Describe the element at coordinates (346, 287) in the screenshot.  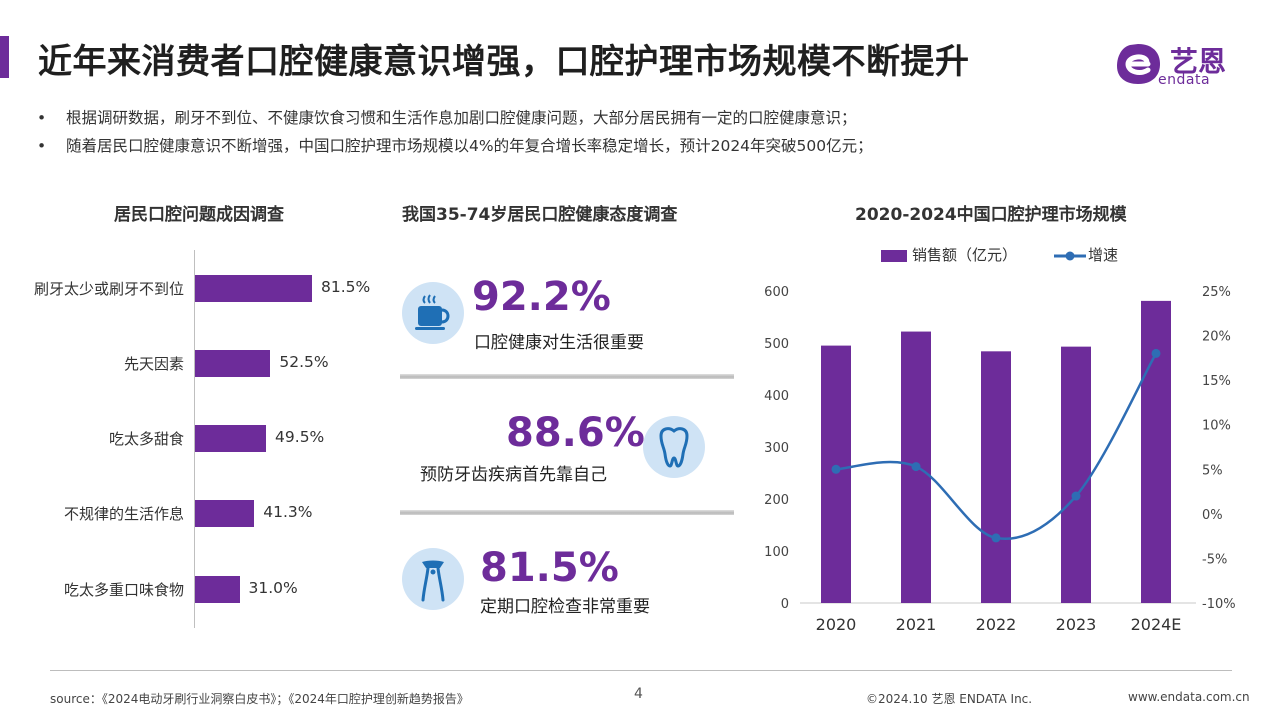
I see `cause-value-label: 81.5%` at that location.